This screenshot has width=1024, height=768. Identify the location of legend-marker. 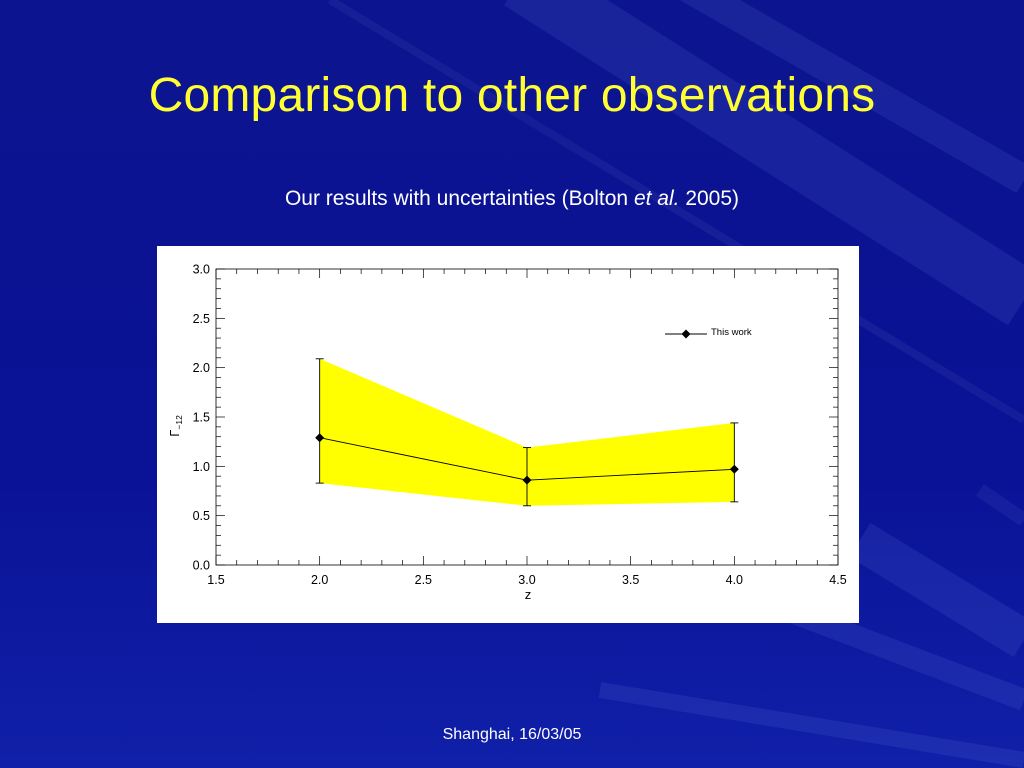
(686, 334).